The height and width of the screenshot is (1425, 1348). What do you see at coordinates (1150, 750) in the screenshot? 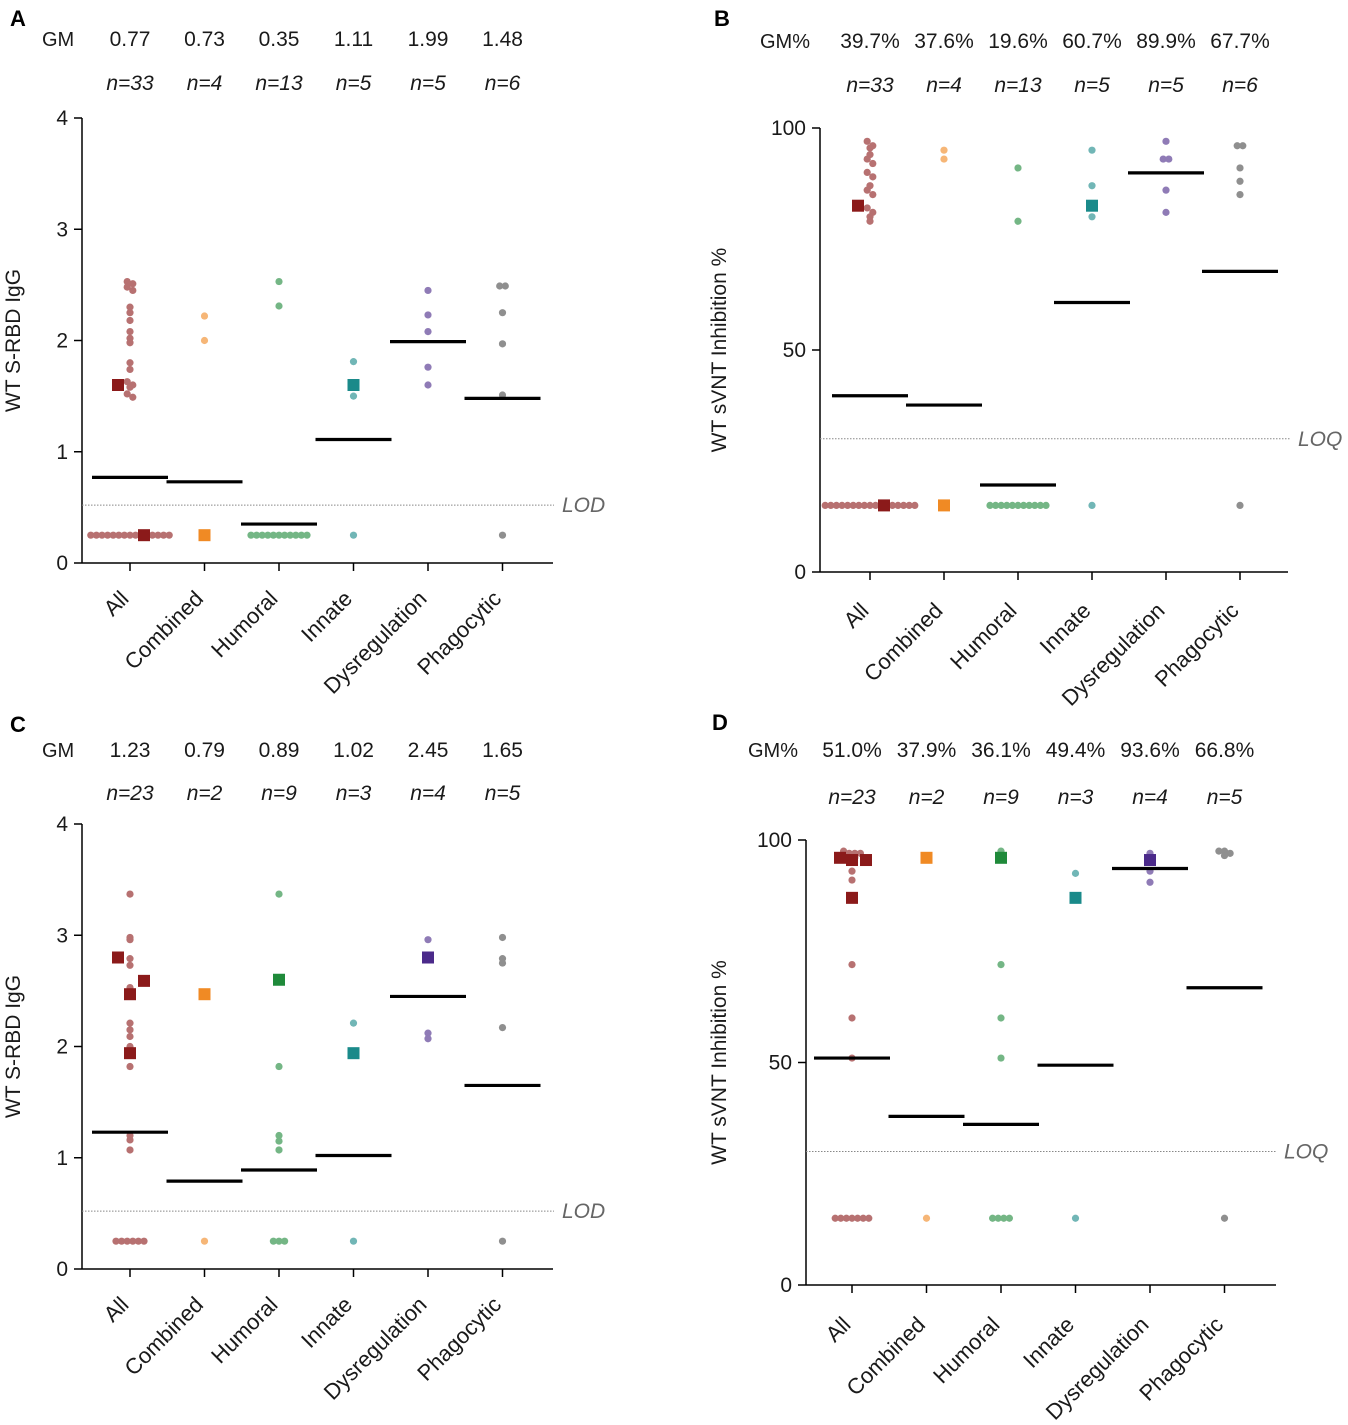
I see `stat-value: 93.6%` at bounding box center [1150, 750].